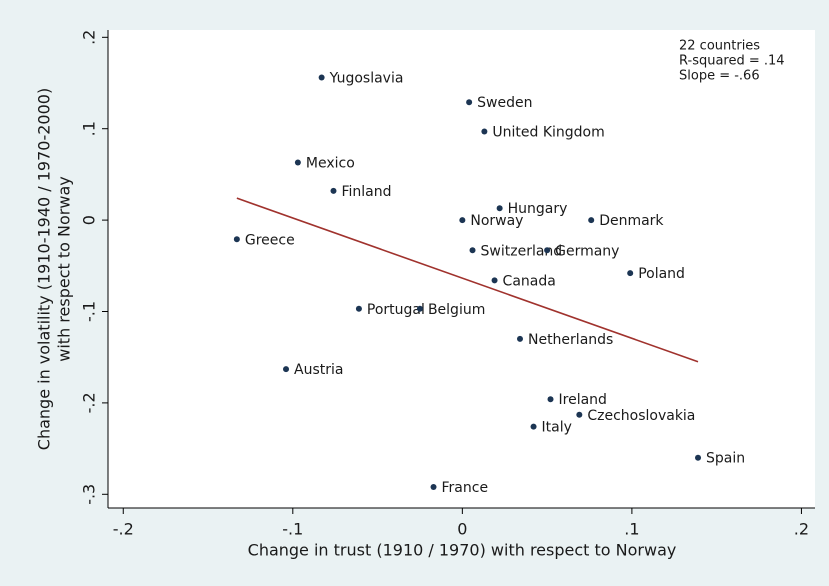  Describe the element at coordinates (465, 488) in the screenshot. I see `point-label: France` at that location.